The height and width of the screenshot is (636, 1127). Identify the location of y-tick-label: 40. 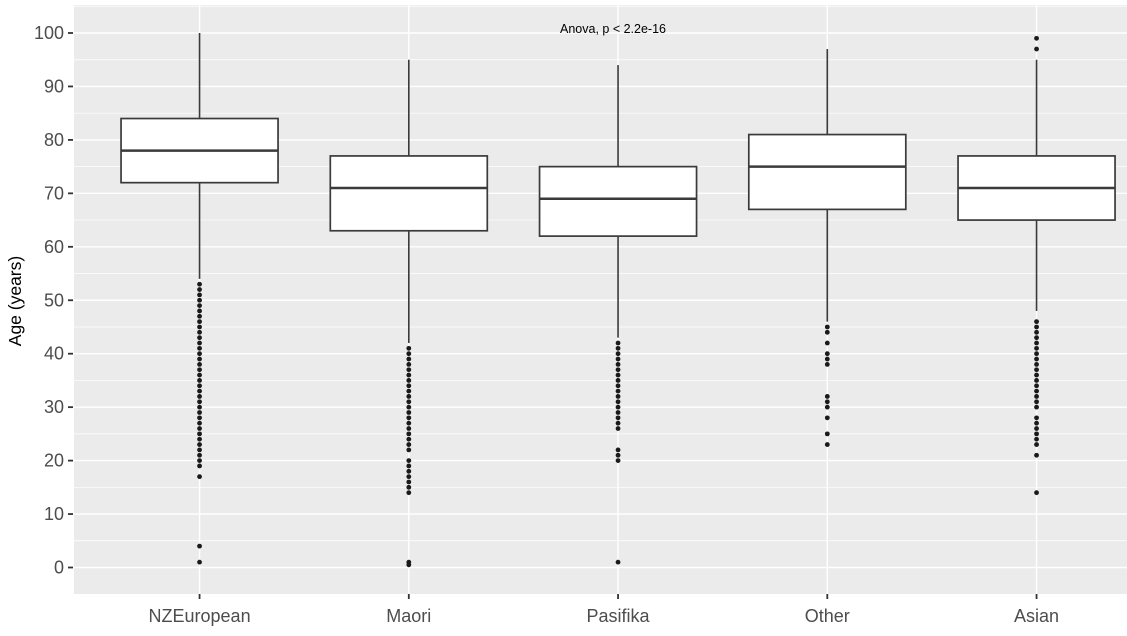
(54, 354).